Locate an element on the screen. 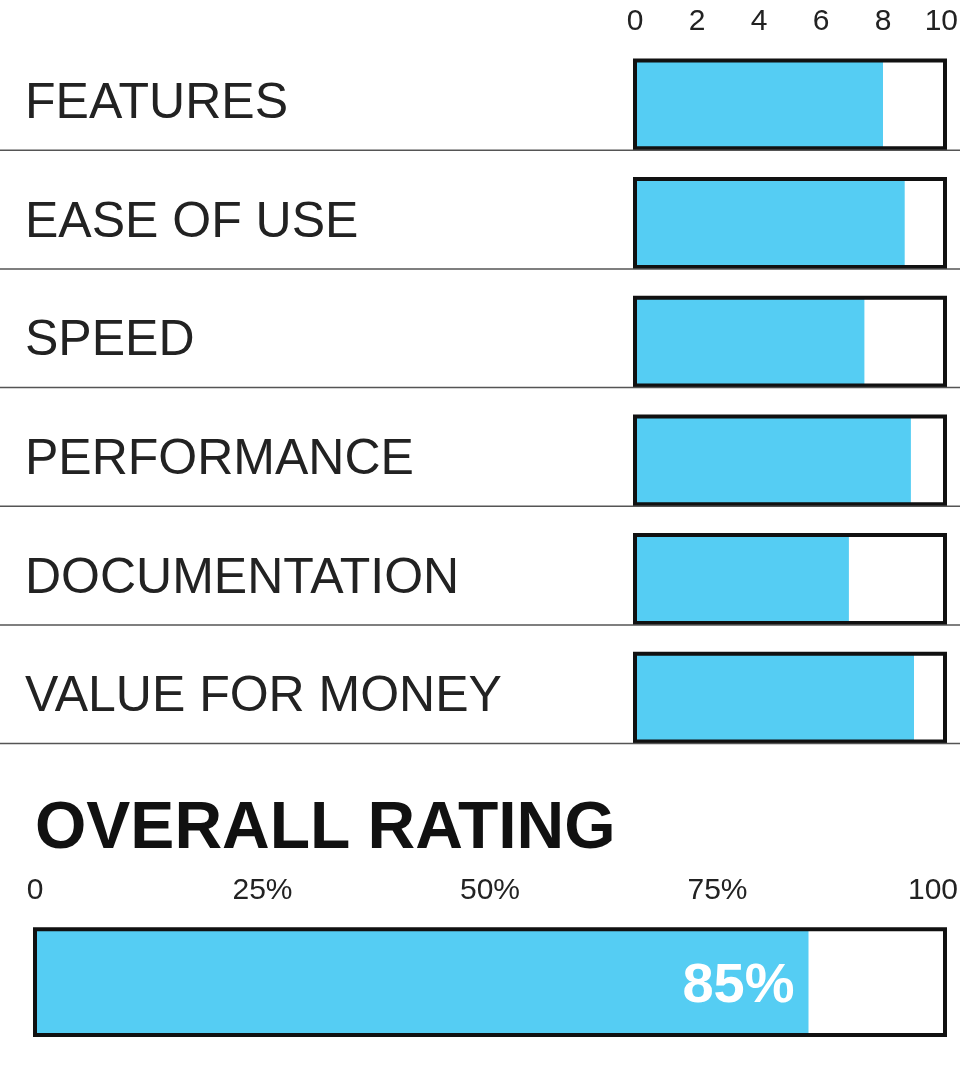  x-tick-label: 4 is located at coordinates (759, 20).